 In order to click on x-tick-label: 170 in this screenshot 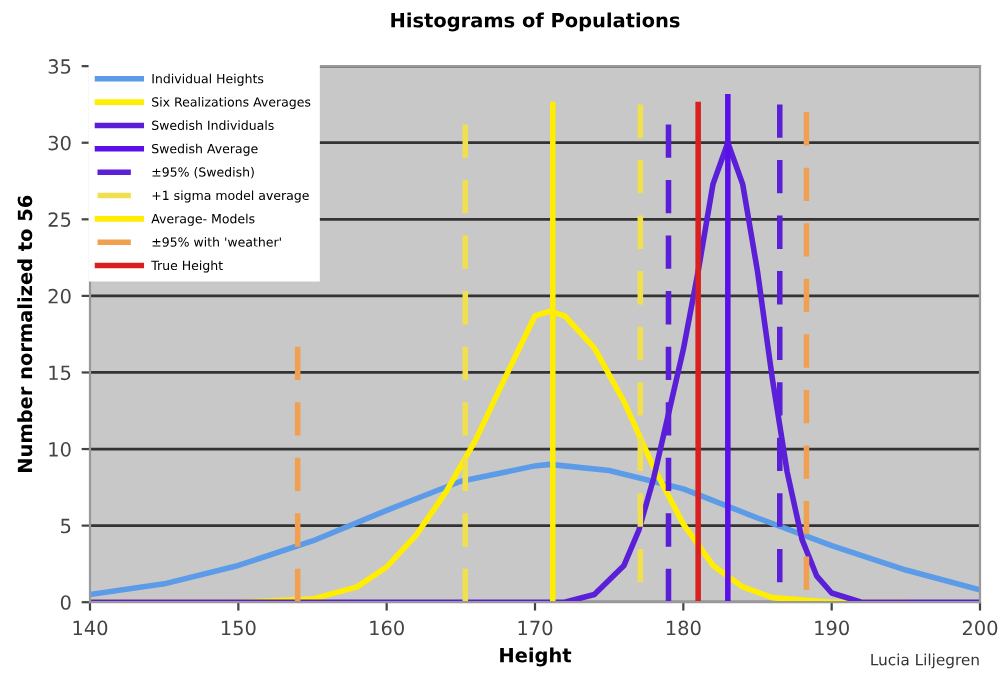, I will do `click(535, 628)`.